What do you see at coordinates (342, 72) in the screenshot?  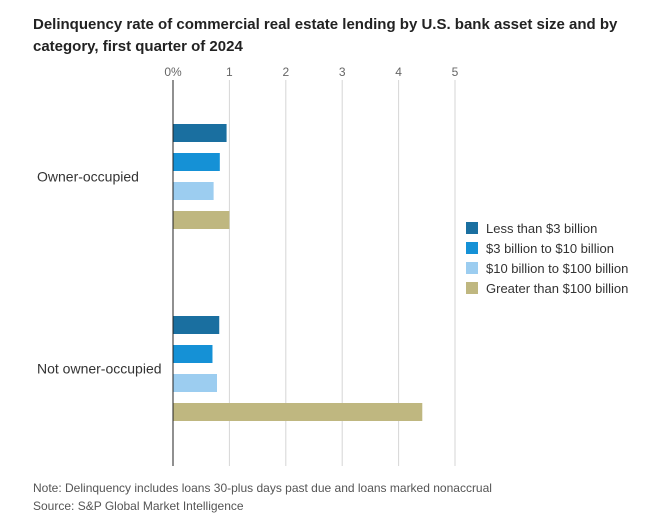 I see `x-tick-label: 3` at bounding box center [342, 72].